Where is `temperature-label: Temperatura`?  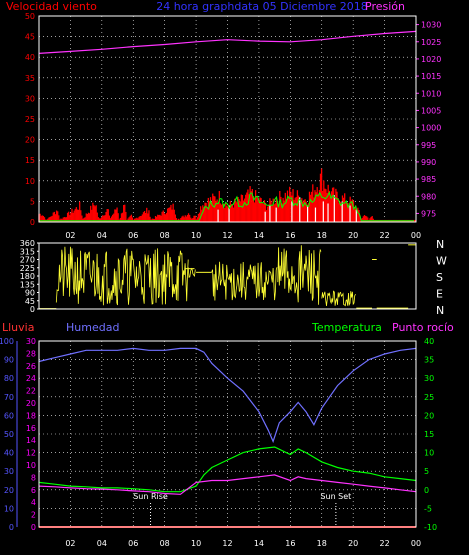 temperature-label: Temperatura is located at coordinates (346, 327).